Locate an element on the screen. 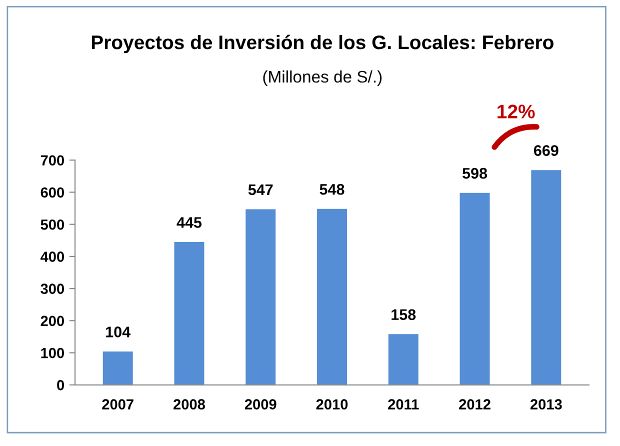 The width and height of the screenshot is (620, 446). chart-title: Proyectos de Inversión de los G. Locales: Febrero is located at coordinates (323, 44).